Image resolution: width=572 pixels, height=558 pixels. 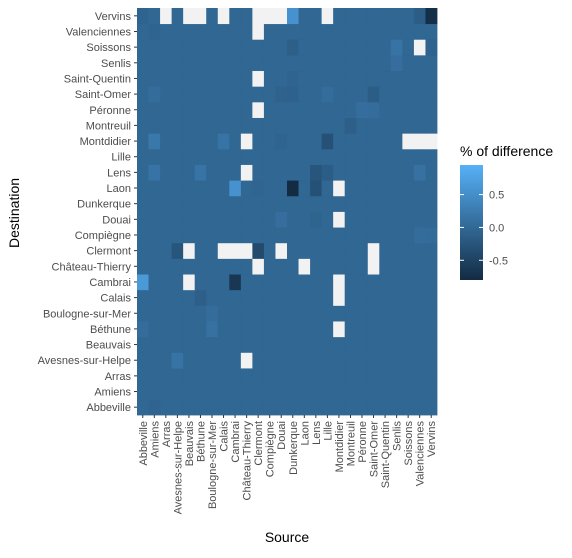 I want to click on x-tick-label: Béthune, so click(x=201, y=441).